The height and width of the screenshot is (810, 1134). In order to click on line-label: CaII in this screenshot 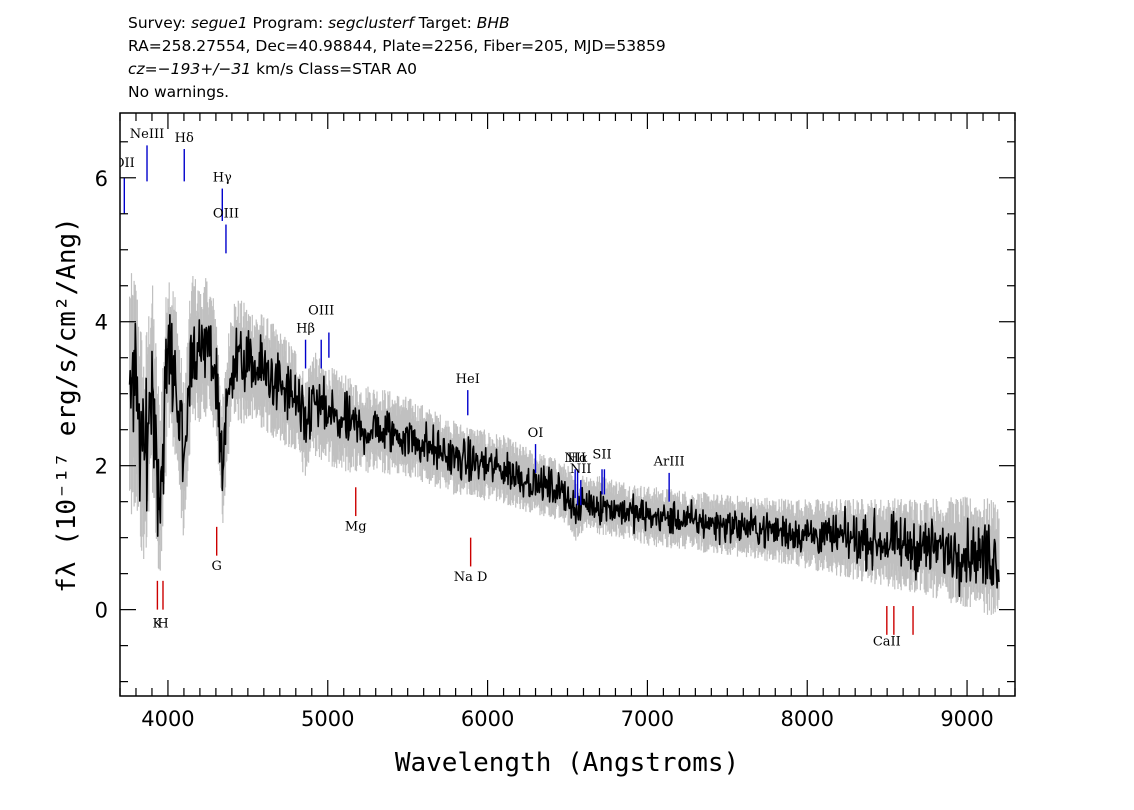, I will do `click(887, 642)`.